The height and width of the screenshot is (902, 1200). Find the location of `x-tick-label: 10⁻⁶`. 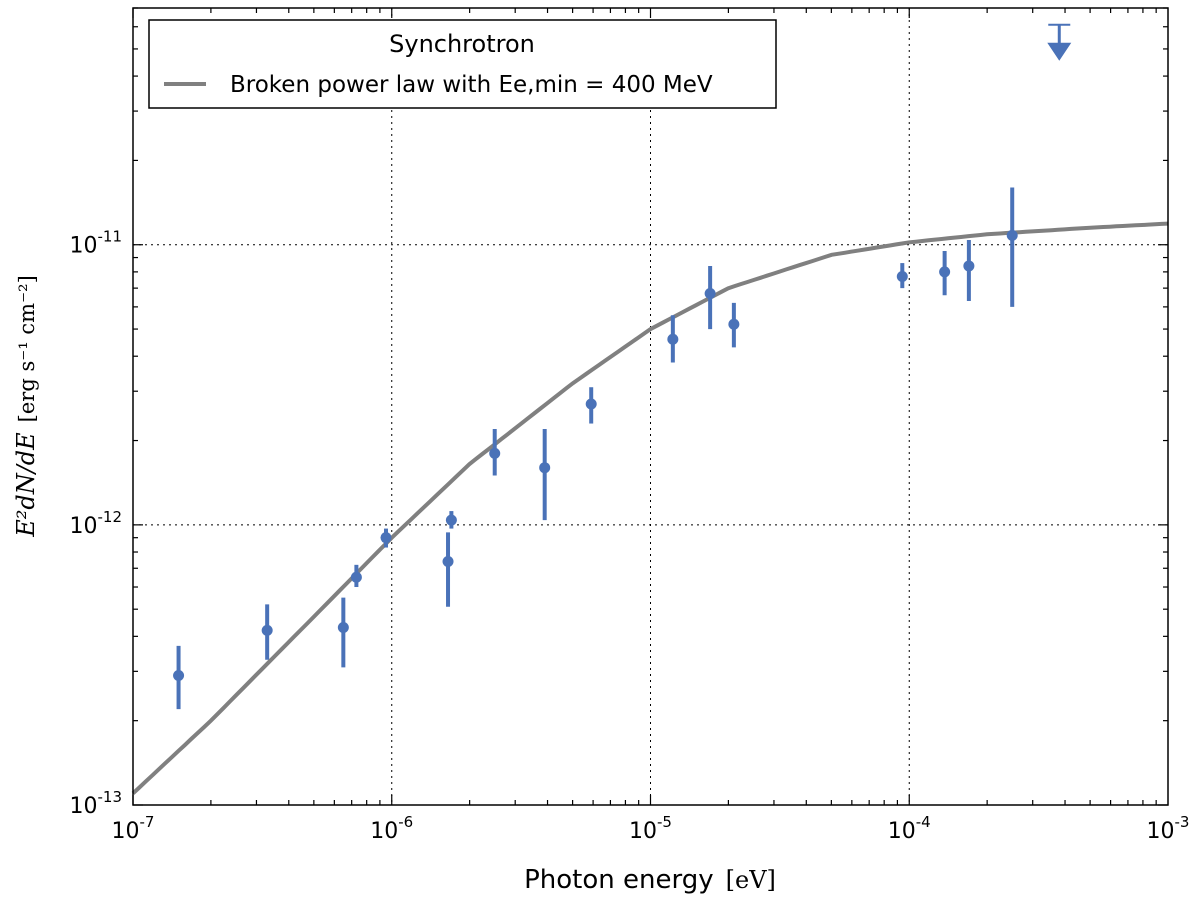

x-tick-label: 10⁻⁶ is located at coordinates (391, 828).